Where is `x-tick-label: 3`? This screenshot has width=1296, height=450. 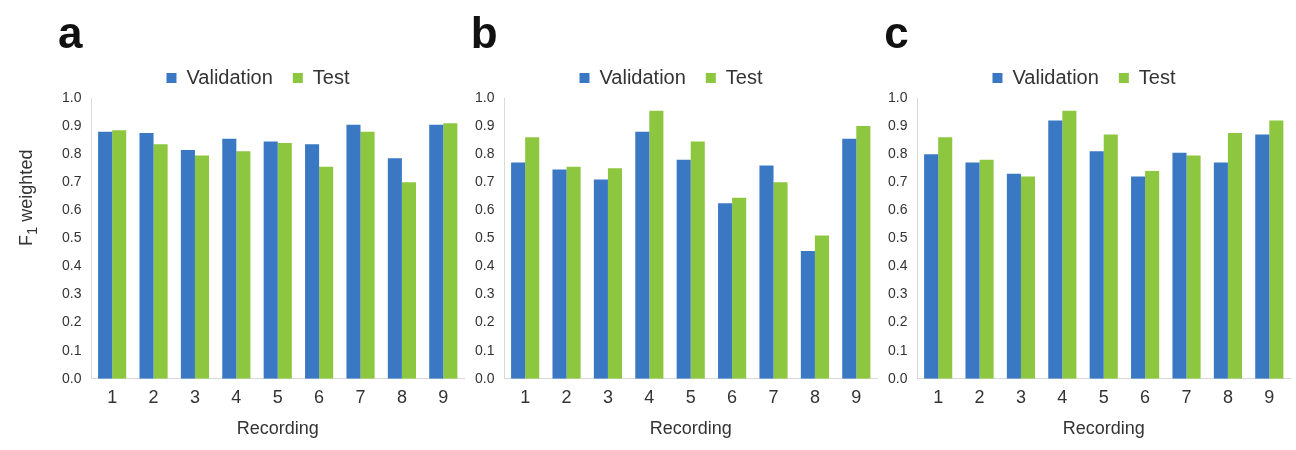 x-tick-label: 3 is located at coordinates (607, 396).